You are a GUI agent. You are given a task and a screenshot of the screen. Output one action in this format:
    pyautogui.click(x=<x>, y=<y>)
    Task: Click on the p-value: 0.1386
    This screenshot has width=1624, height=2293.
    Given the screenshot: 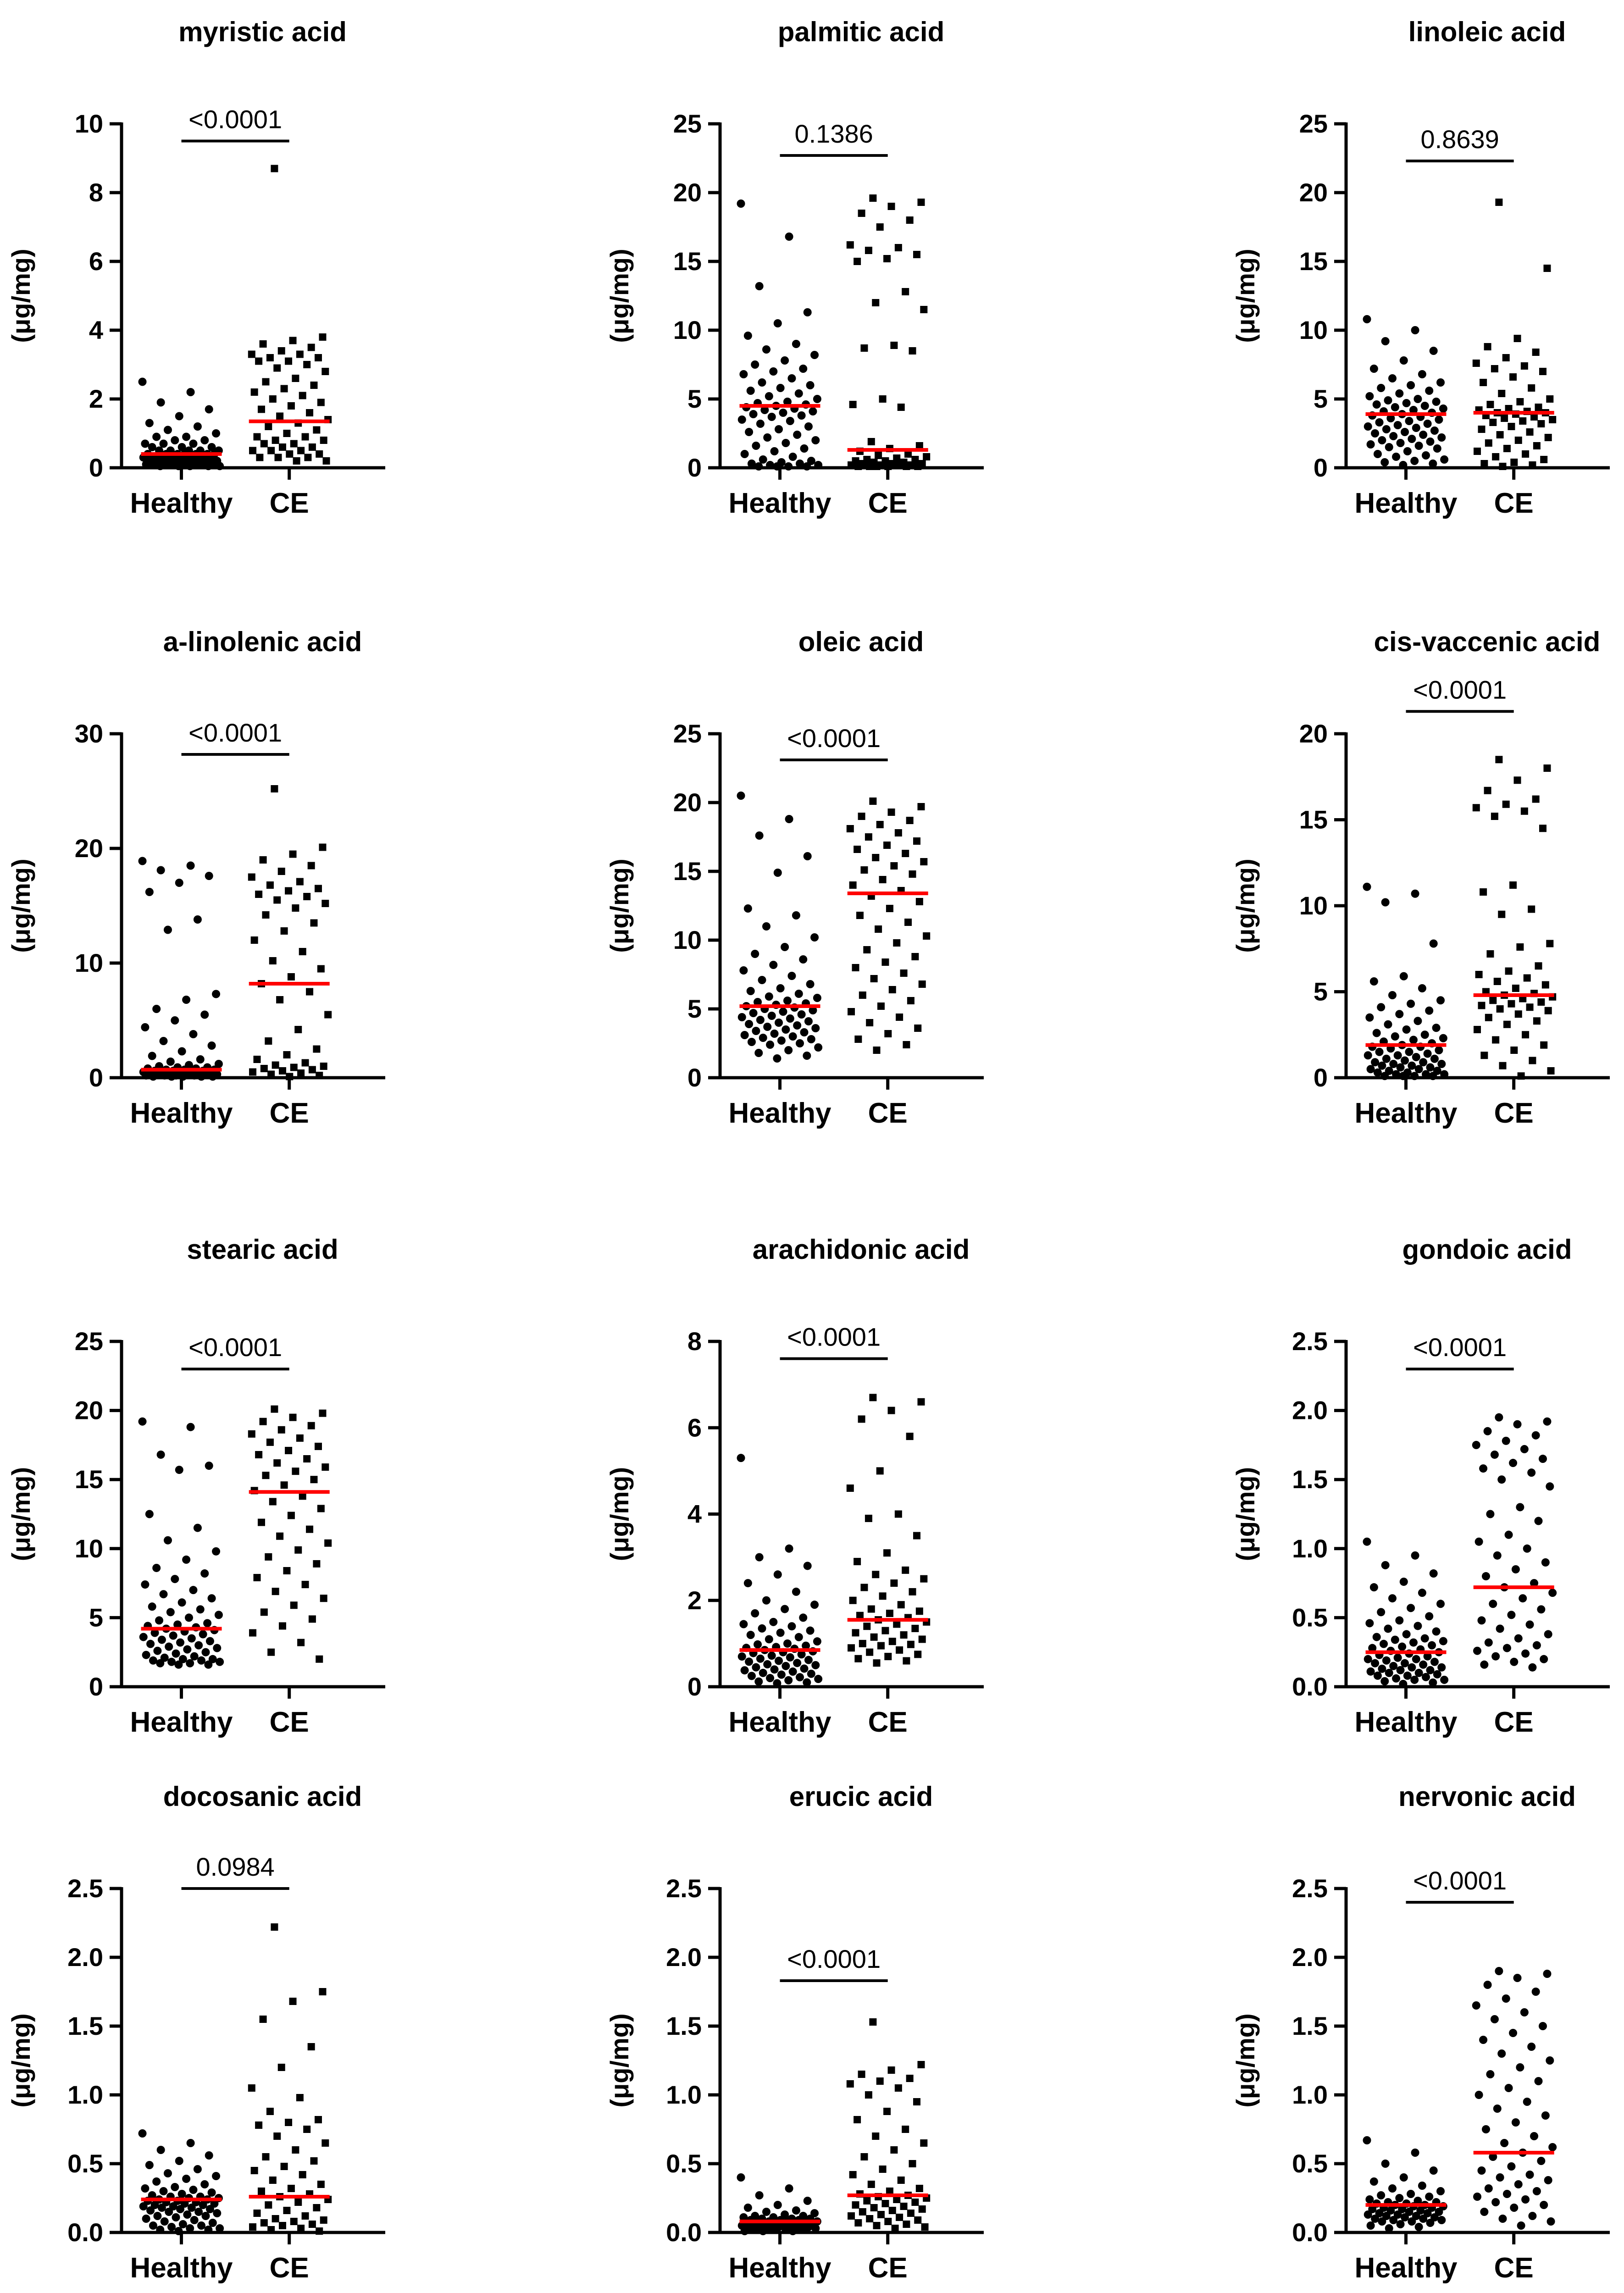 What is the action you would take?
    pyautogui.click(x=833, y=133)
    